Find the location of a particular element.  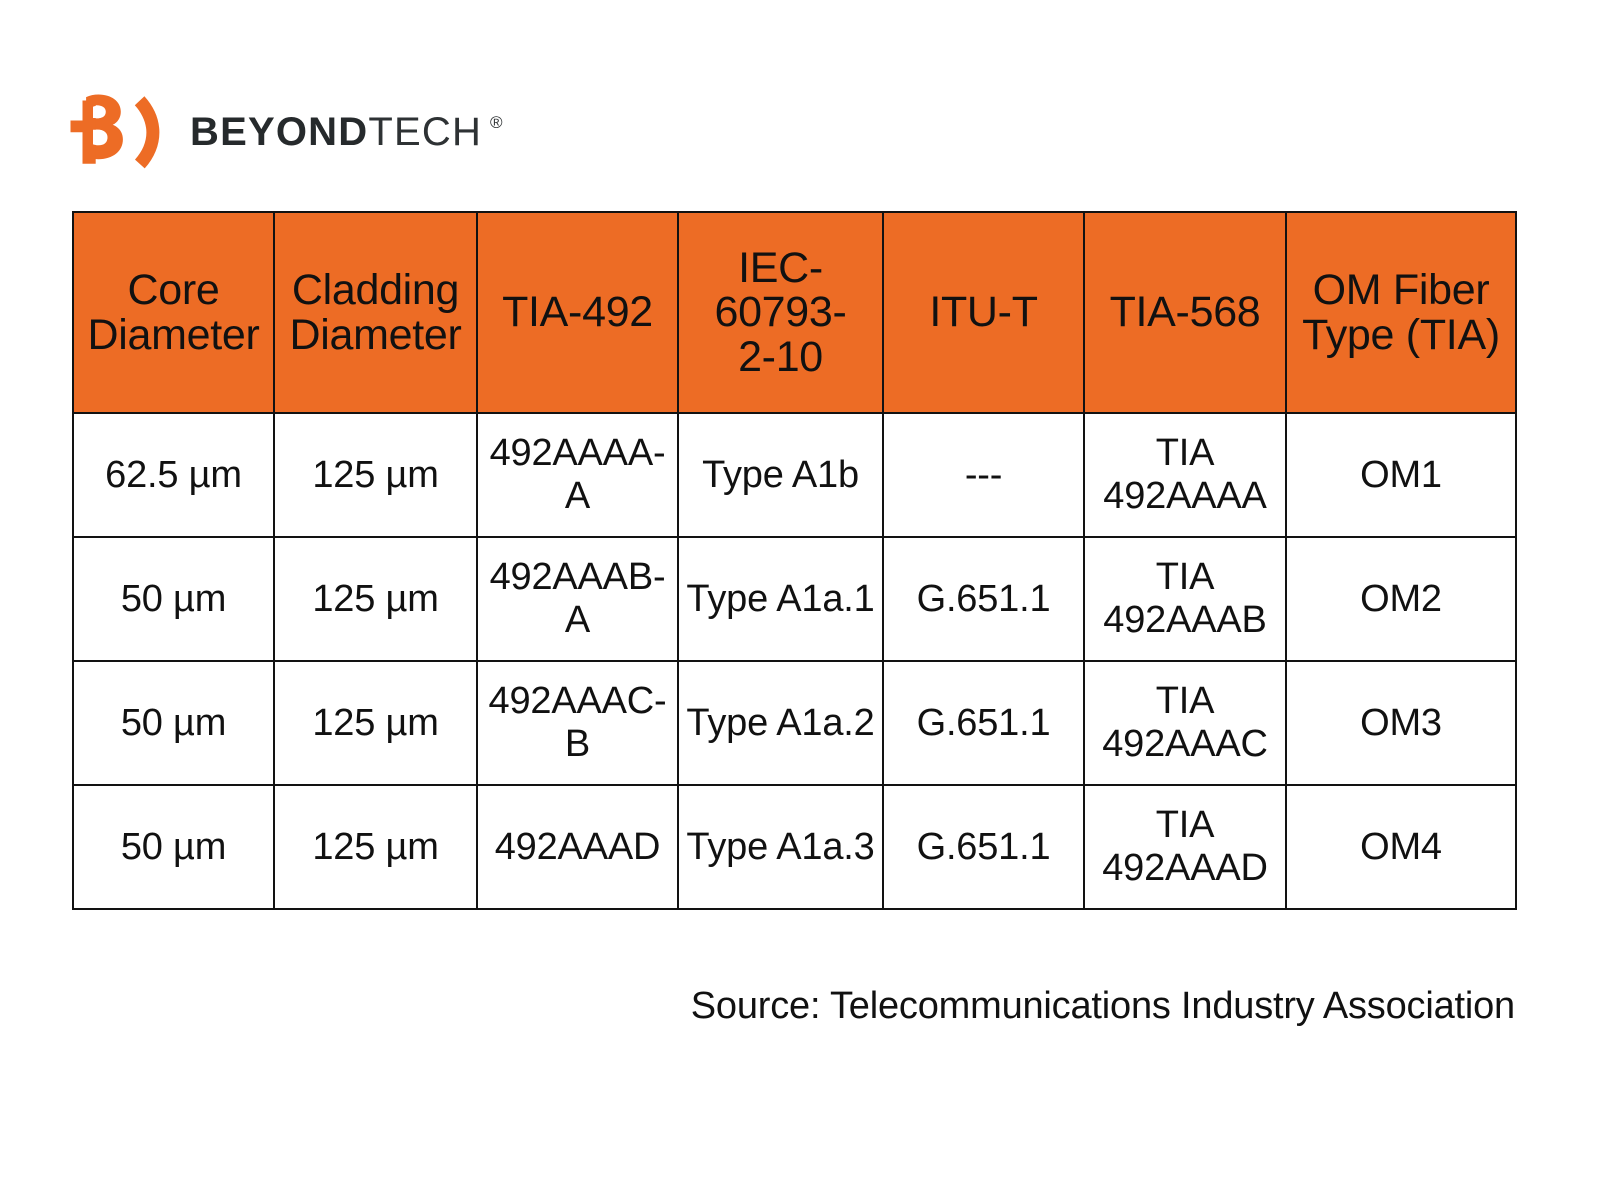

cell-line: OM4 is located at coordinates (1401, 846).